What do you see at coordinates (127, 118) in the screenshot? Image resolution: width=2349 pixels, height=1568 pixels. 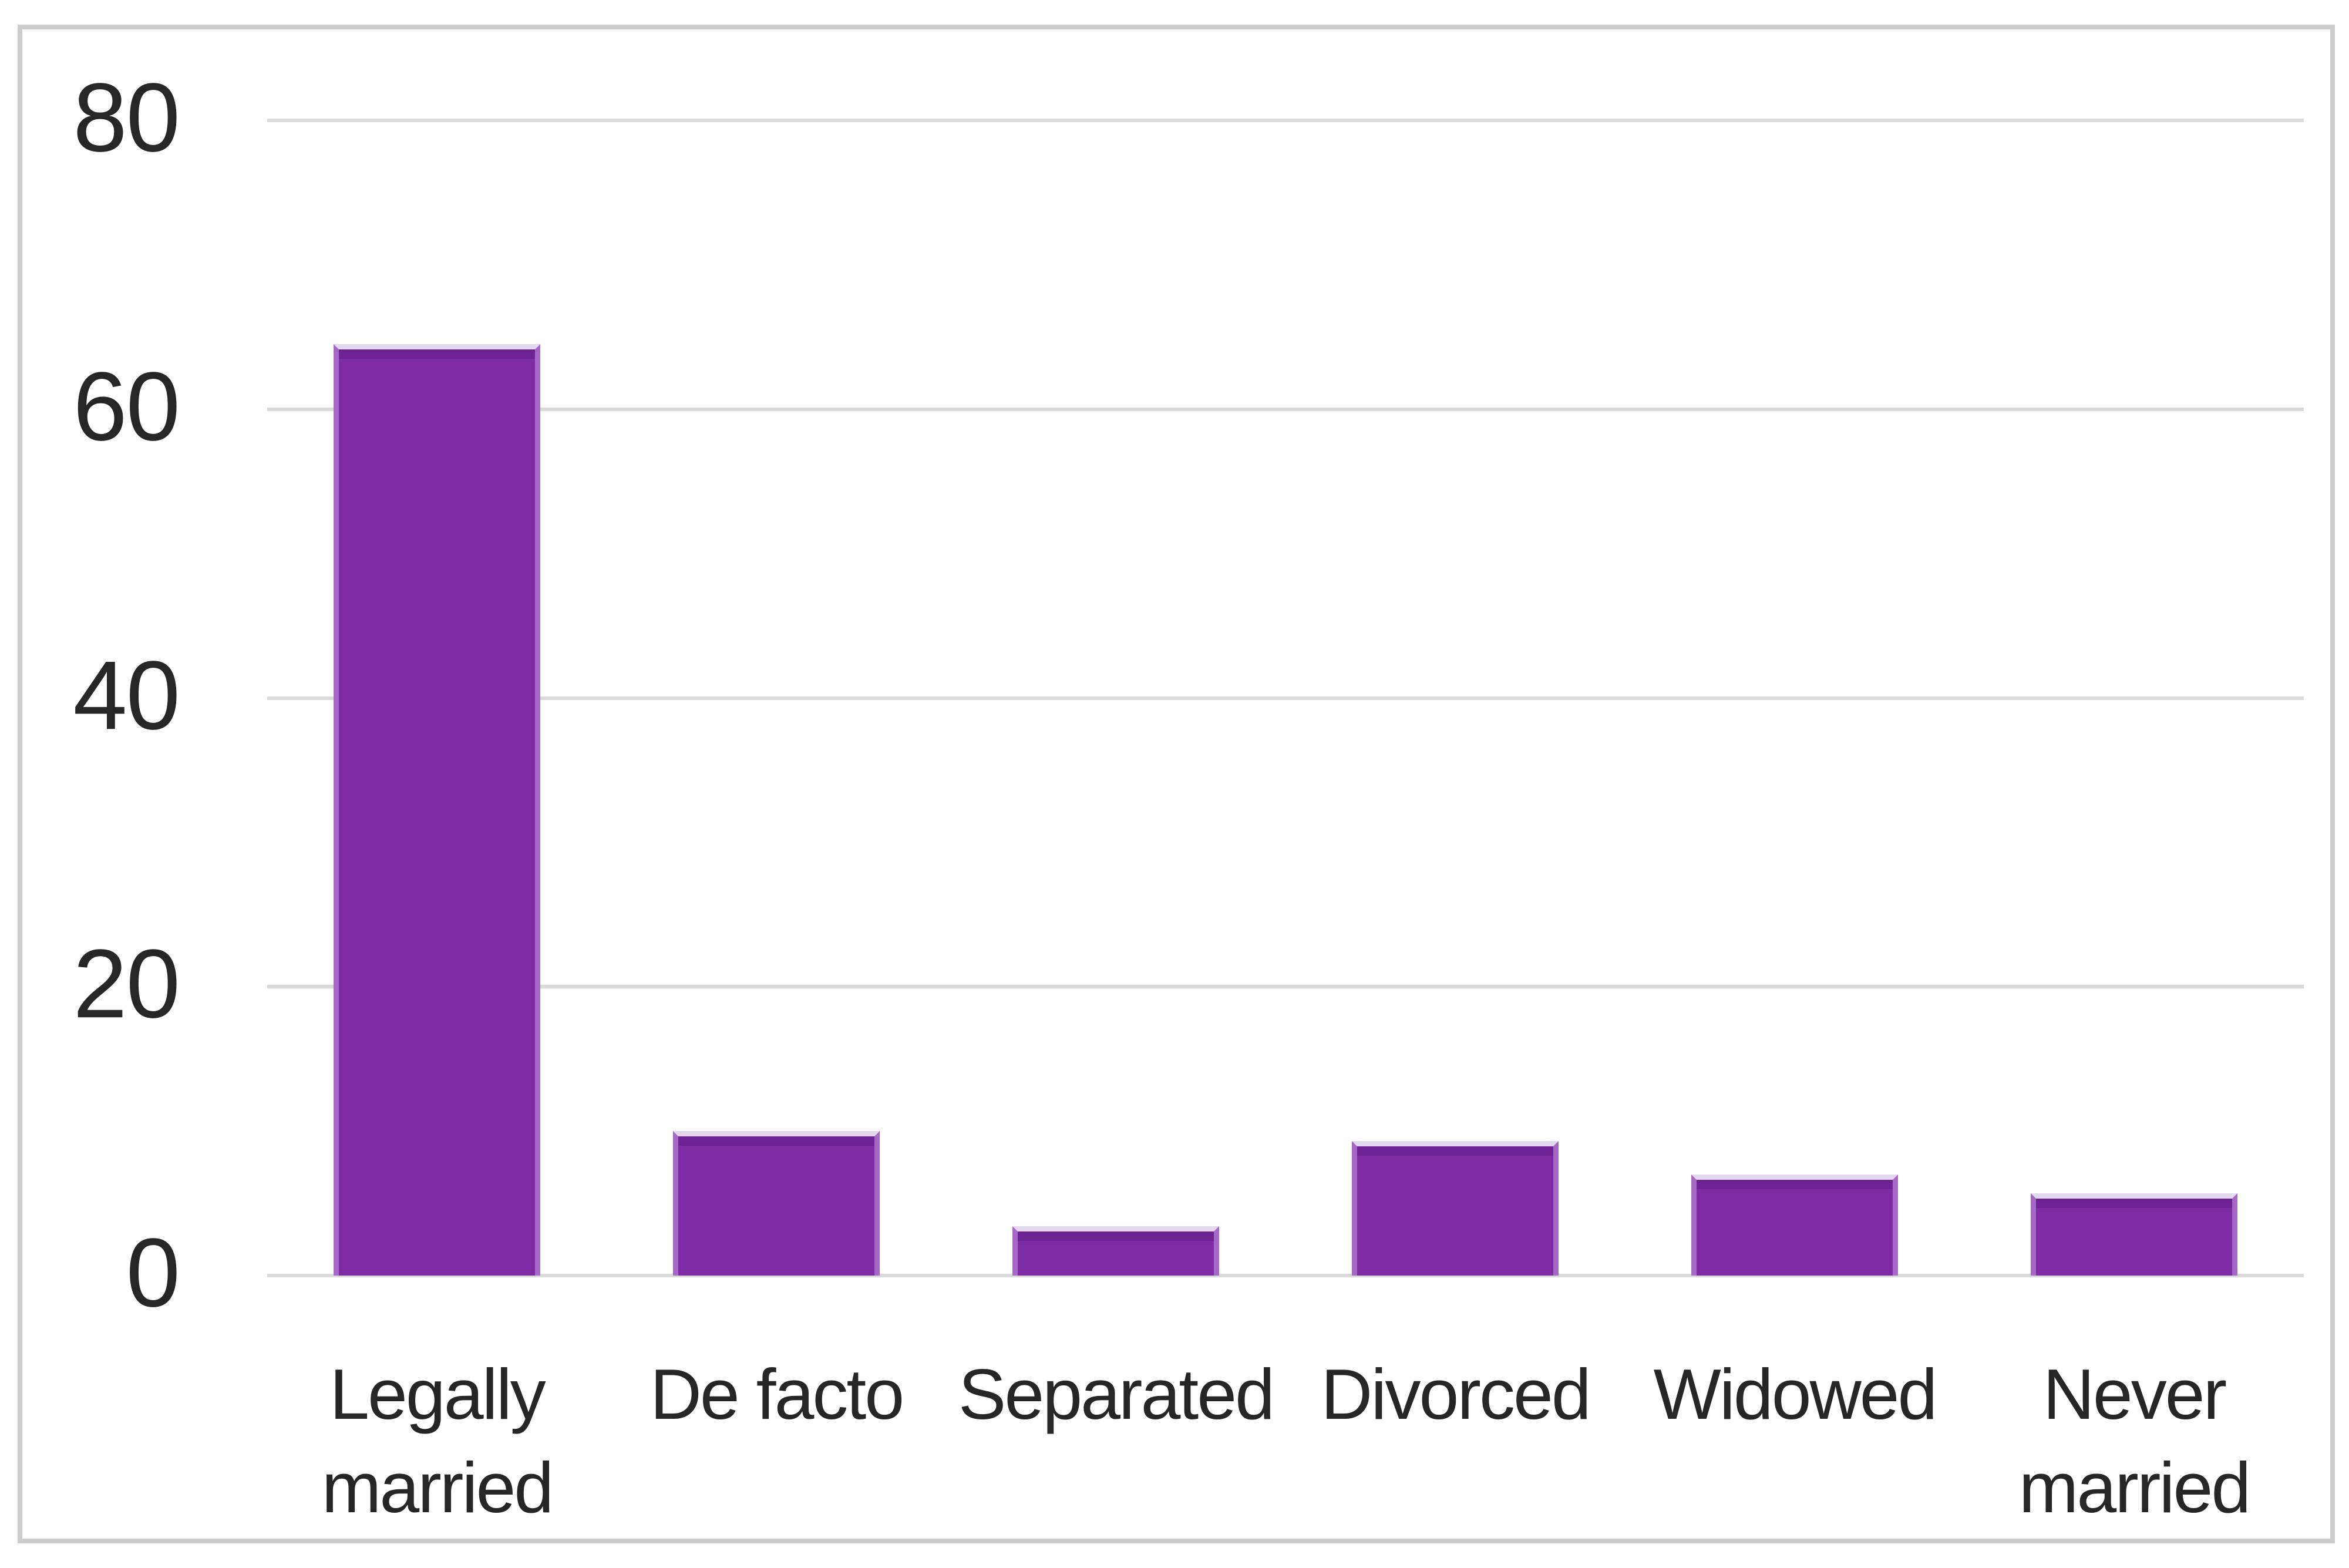 I see `y-tick-label: 80` at bounding box center [127, 118].